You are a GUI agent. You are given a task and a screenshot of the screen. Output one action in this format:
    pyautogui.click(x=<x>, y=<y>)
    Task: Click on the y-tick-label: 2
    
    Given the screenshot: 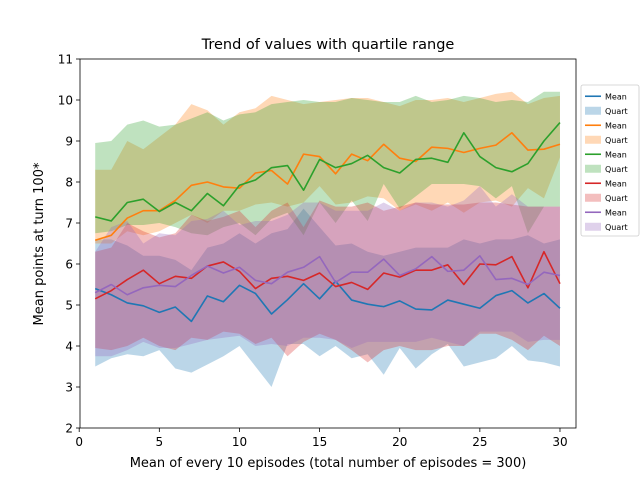 What is the action you would take?
    pyautogui.click(x=69, y=429)
    